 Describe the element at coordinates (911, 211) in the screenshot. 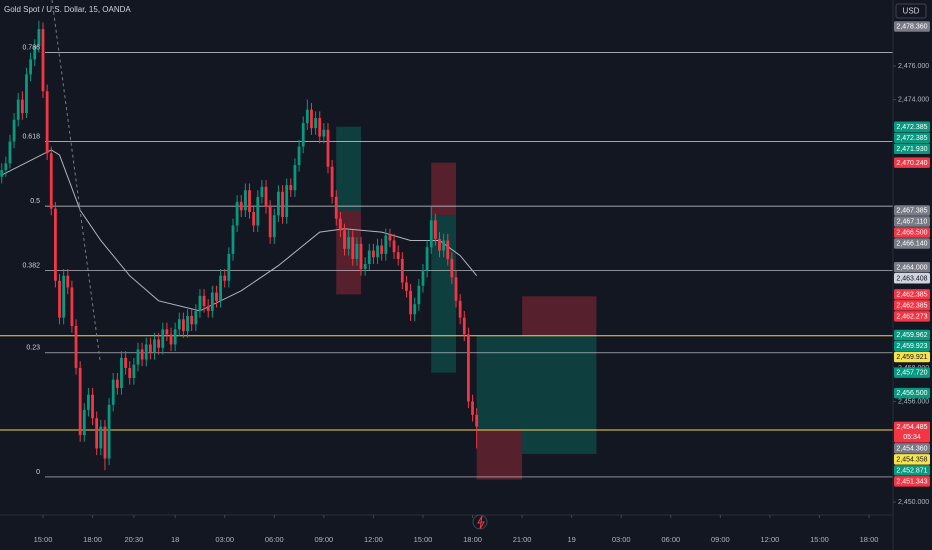

I see `price-label-text: 2,467.385` at that location.